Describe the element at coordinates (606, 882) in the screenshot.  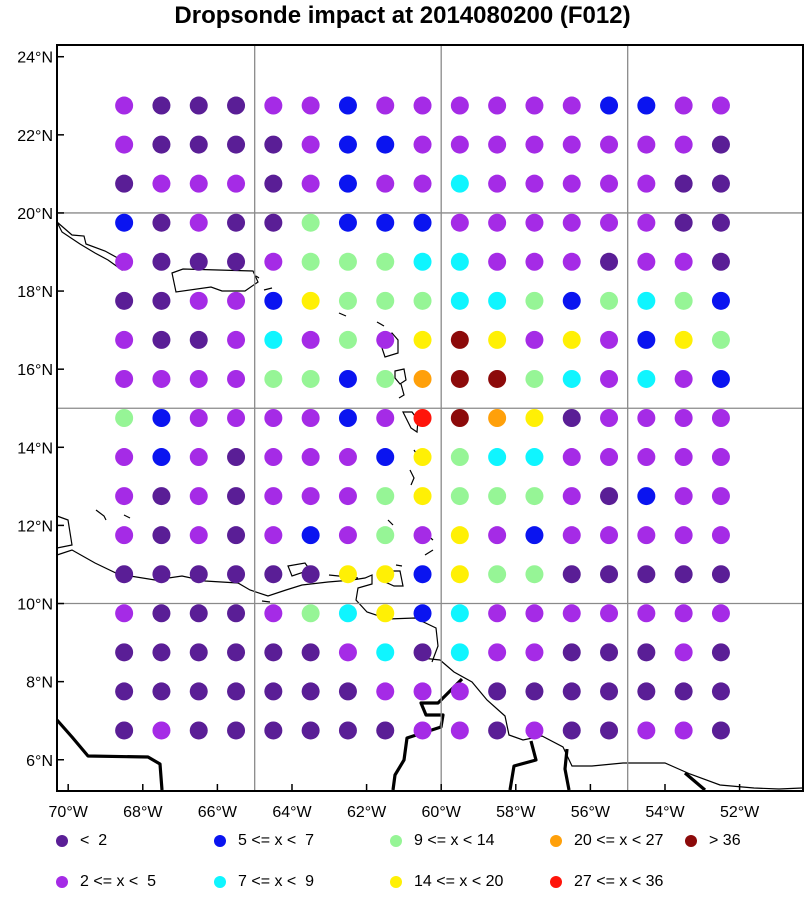
I see `legend-item: 27 <= x < 36` at that location.